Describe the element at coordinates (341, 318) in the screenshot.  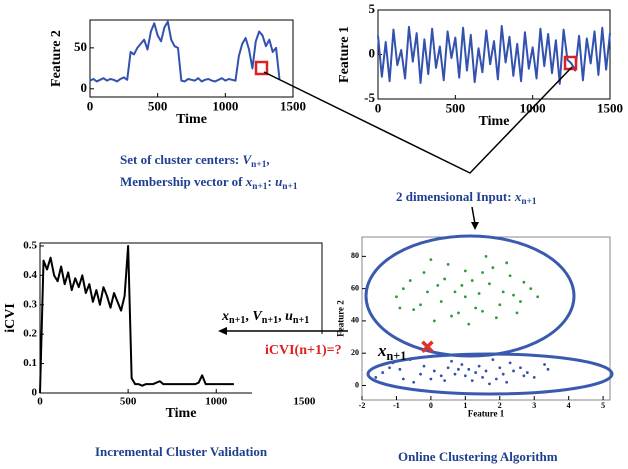
I see `y-axis-label: Feature 2` at that location.